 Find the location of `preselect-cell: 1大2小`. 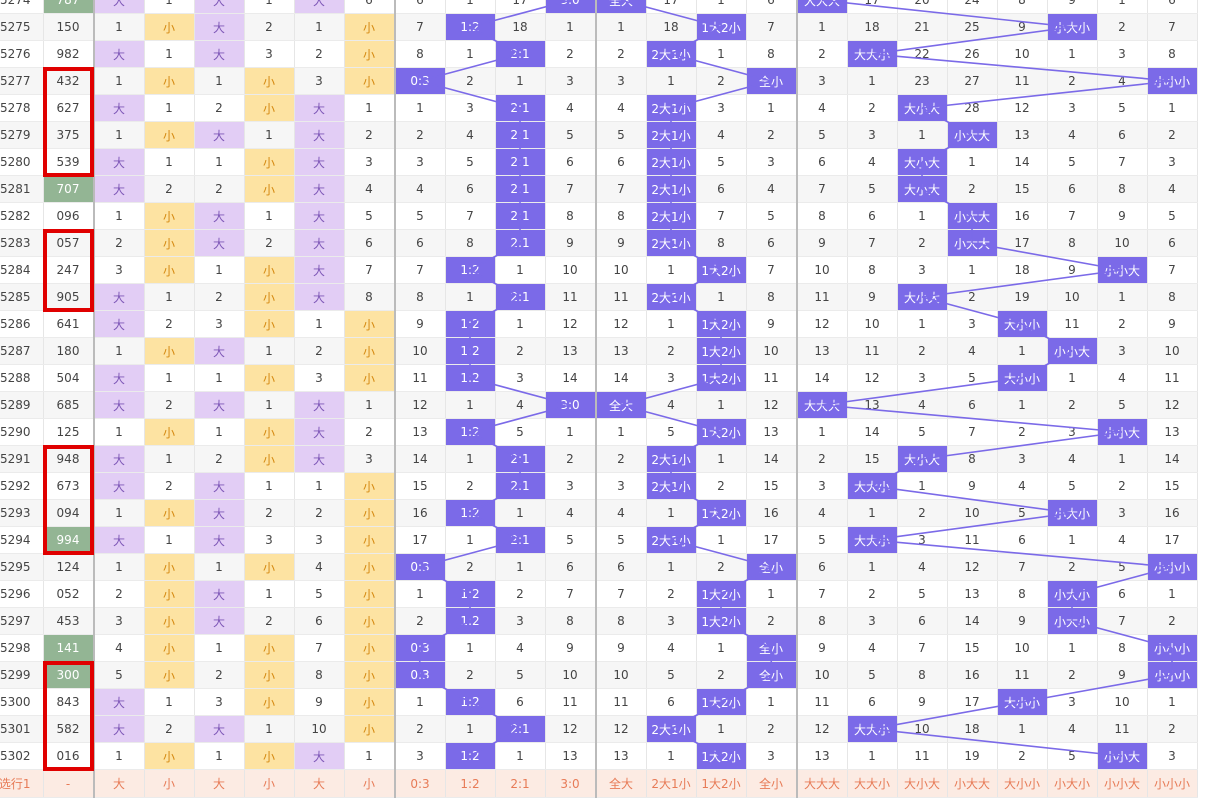

preselect-cell: 1大2小 is located at coordinates (721, 783).